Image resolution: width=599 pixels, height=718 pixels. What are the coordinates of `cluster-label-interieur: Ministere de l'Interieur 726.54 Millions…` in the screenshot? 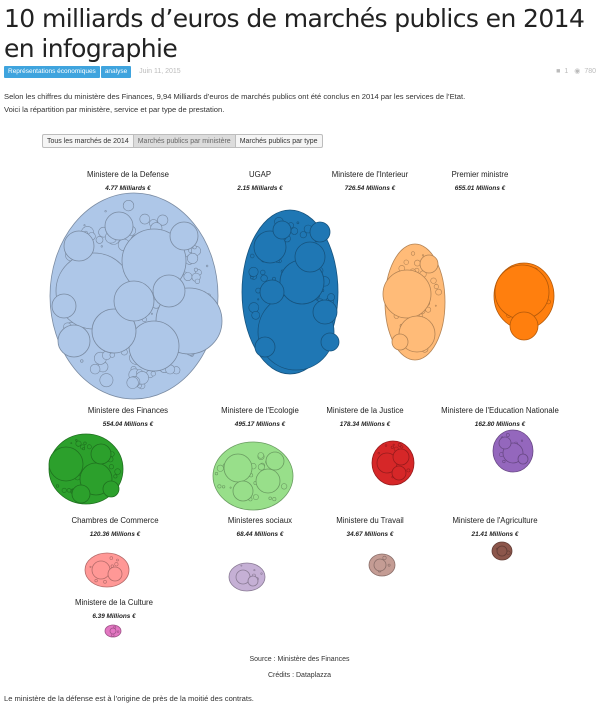 It's located at (370, 181).